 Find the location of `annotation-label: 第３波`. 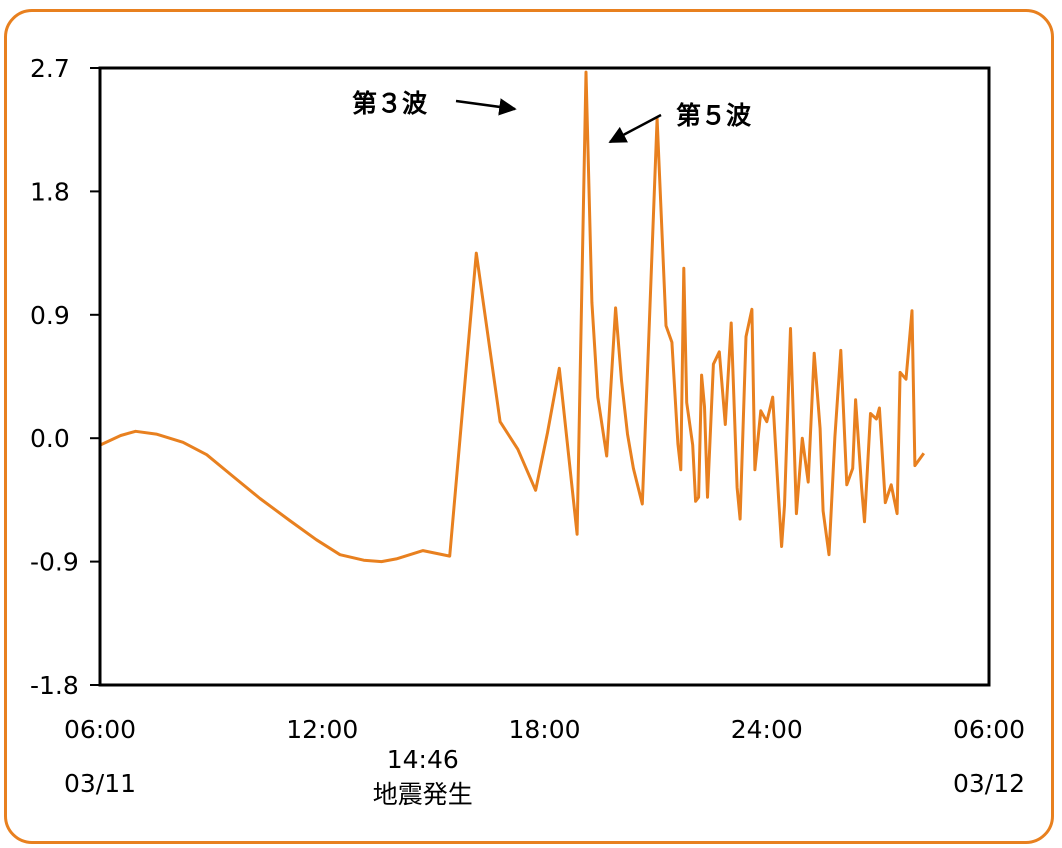

annotation-label: 第３波 is located at coordinates (390, 103).